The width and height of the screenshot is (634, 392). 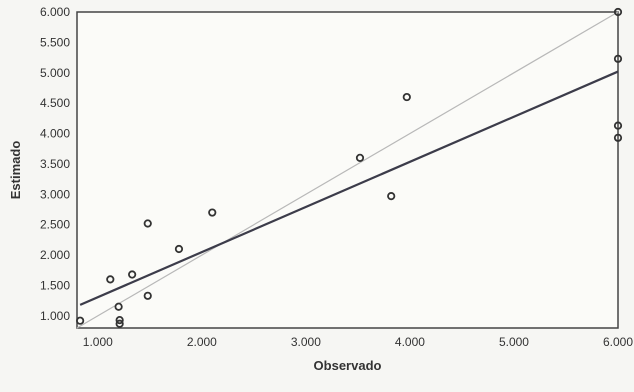 What do you see at coordinates (55, 42) in the screenshot?
I see `y-tick-label: 5.500` at bounding box center [55, 42].